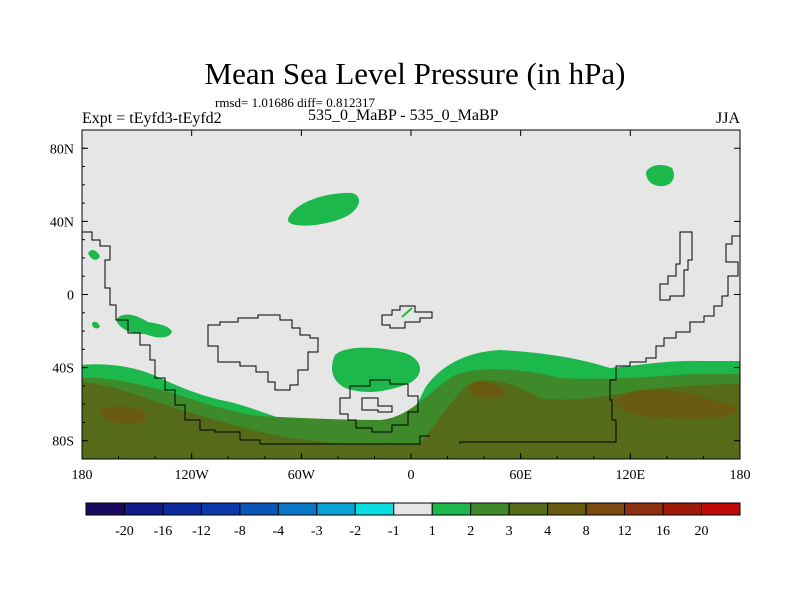 The image size is (800, 600). What do you see at coordinates (631, 475) in the screenshot?
I see `x-tick-label: 120E` at bounding box center [631, 475].